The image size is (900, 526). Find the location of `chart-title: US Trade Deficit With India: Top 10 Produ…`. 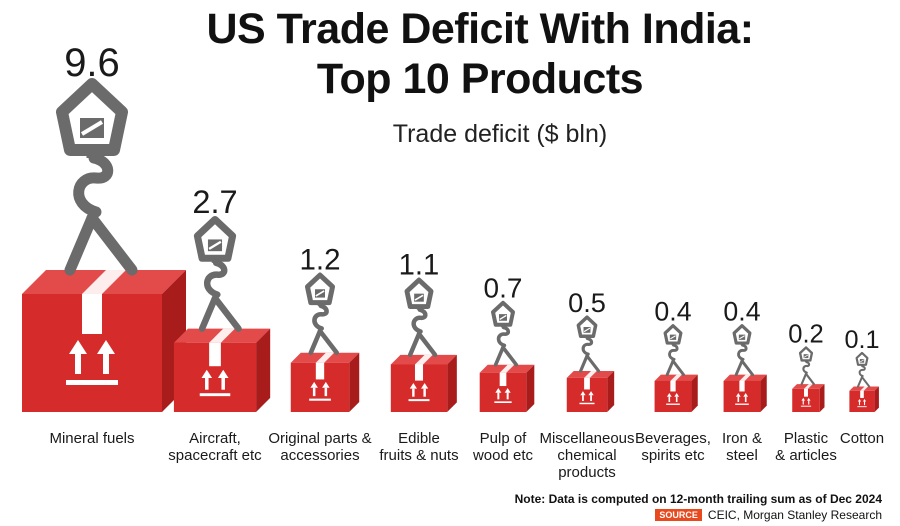

chart-title: US Trade Deficit With India: Top 10 Produ… is located at coordinates (480, 54).